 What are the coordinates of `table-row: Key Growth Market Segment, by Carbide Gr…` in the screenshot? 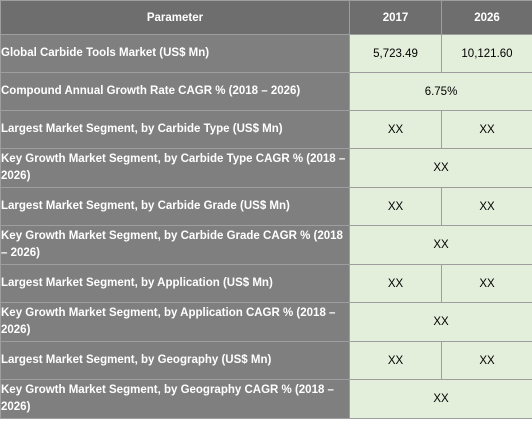 It's located at (266, 245).